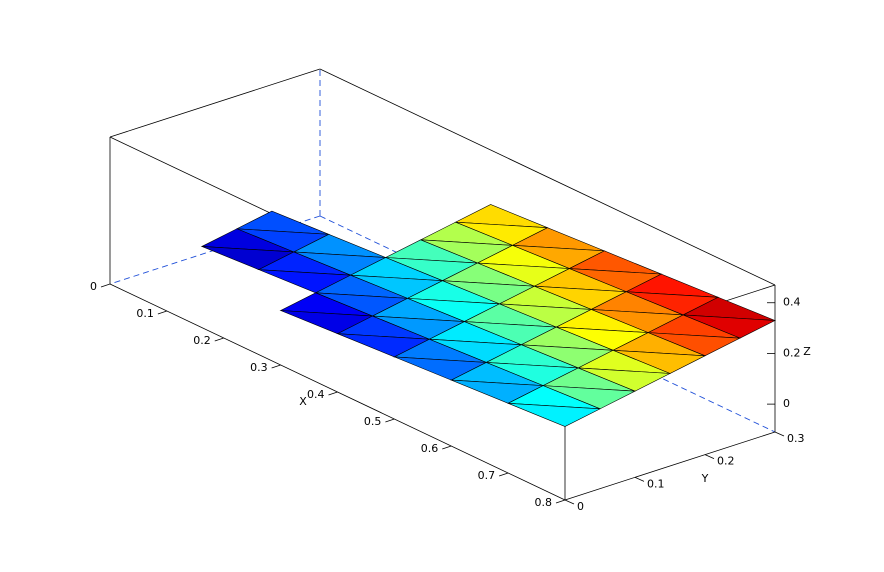 The image size is (884, 572). Describe the element at coordinates (726, 461) in the screenshot. I see `y-tick-label: 0.2` at that location.